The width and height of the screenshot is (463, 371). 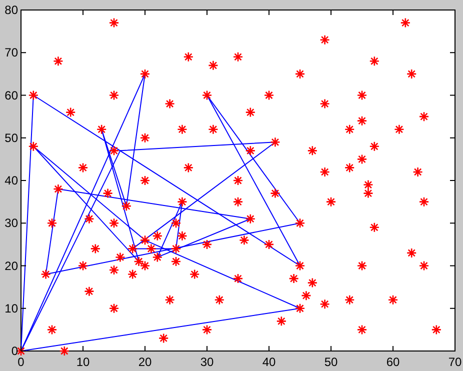 What do you see at coordinates (11, 181) in the screenshot?
I see `y-tick-label: 40` at bounding box center [11, 181].